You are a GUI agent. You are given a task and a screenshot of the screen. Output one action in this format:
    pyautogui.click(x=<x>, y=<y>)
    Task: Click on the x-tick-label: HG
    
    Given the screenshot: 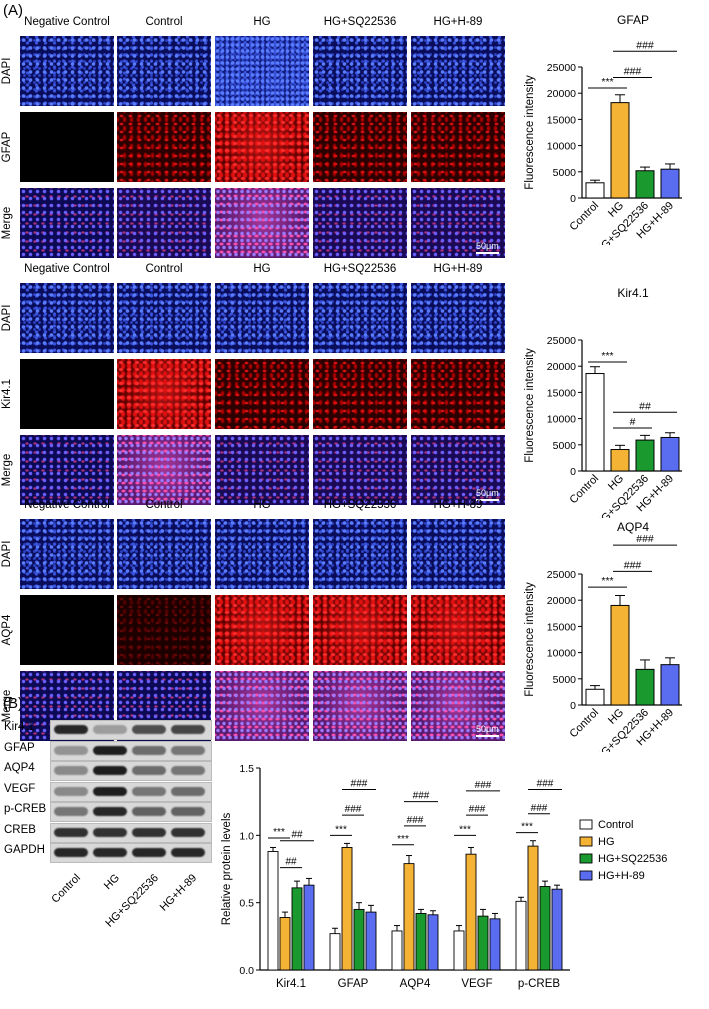 What is the action you would take?
    pyautogui.click(x=616, y=483)
    